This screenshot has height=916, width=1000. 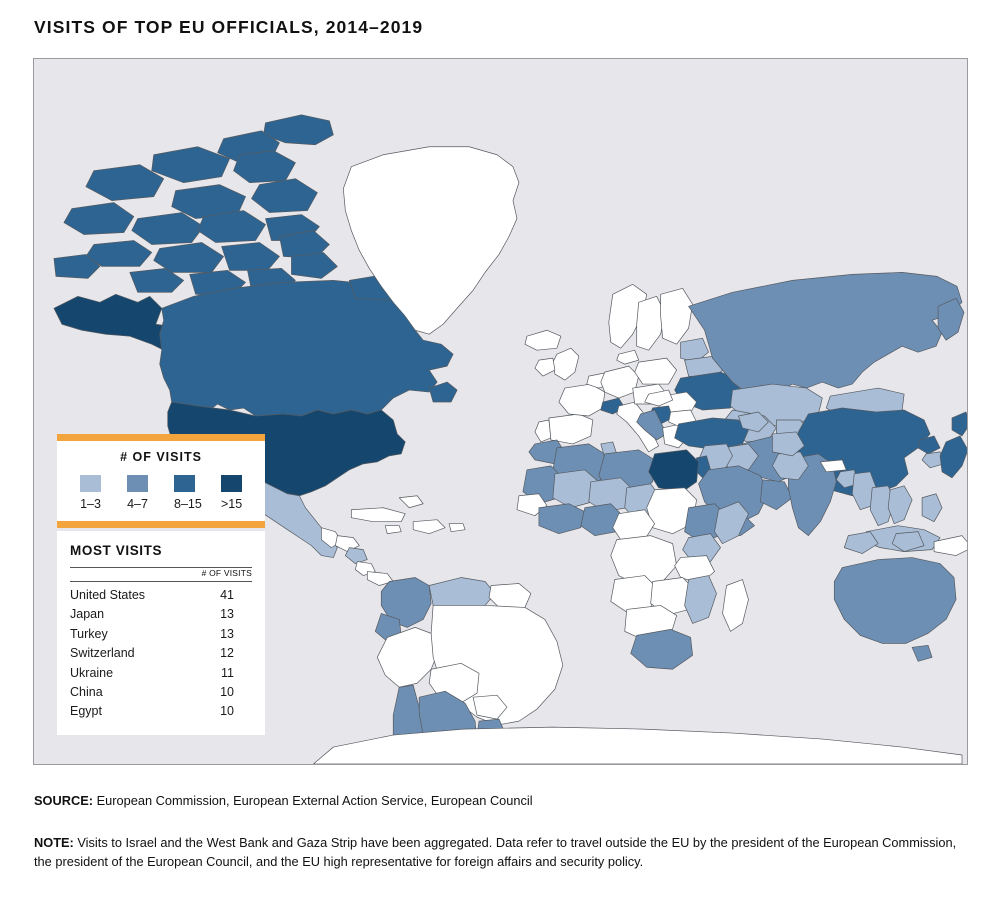 I want to click on legend-bin-3: 8–15, so click(x=188, y=493).